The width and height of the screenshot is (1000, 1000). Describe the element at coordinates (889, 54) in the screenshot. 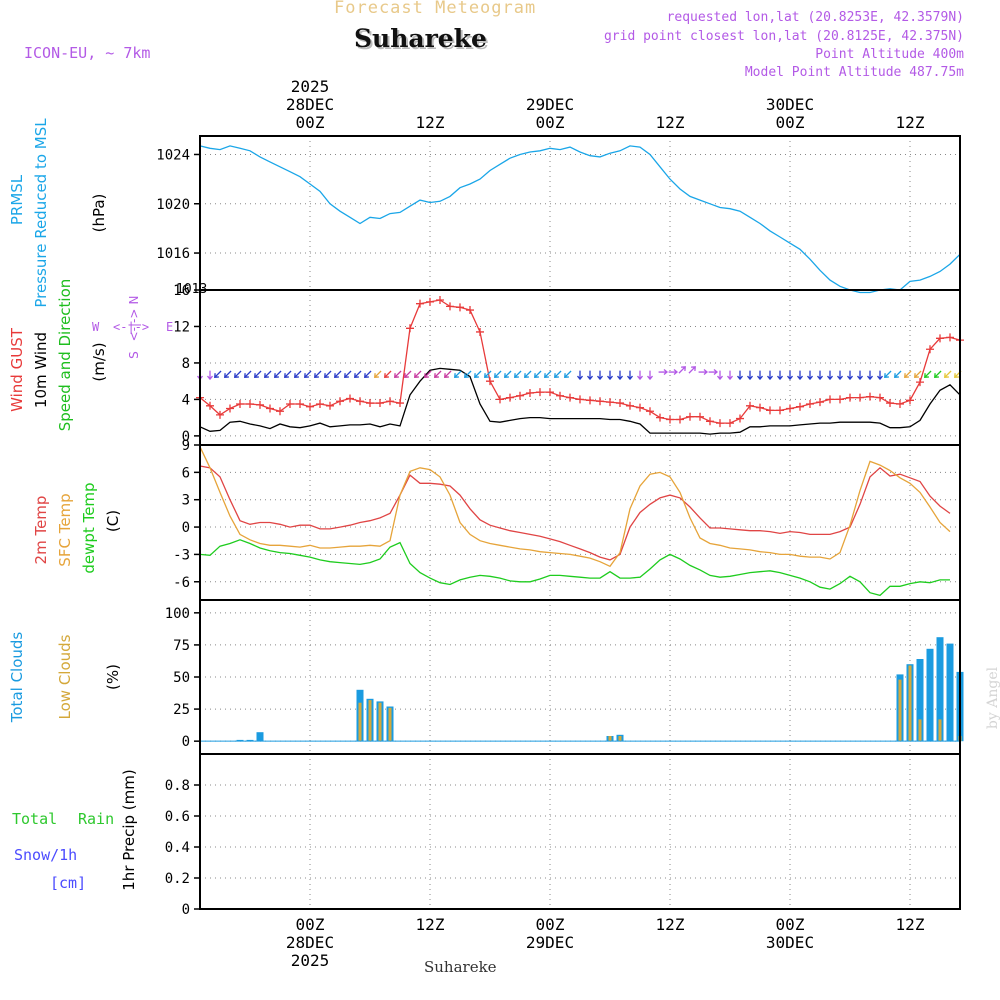

I see `point-altitude: Point Altitude 400m` at that location.